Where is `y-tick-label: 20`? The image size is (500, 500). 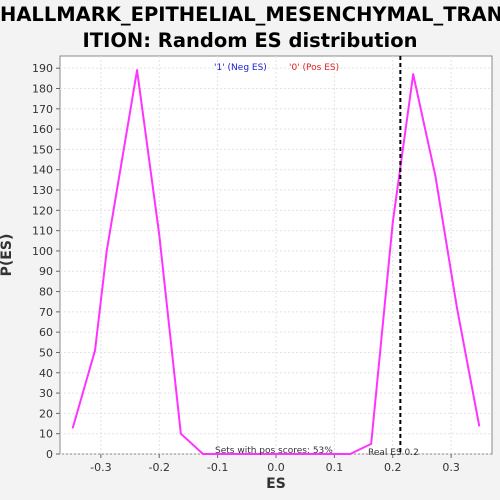
y-tick-label: 20 is located at coordinates (46, 413).